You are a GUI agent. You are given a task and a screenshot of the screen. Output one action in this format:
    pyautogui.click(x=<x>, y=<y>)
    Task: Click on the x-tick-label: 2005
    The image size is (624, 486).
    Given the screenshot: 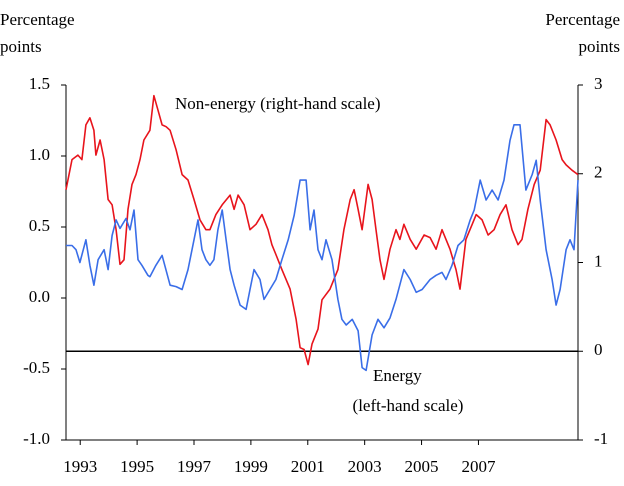 What is the action you would take?
    pyautogui.click(x=422, y=466)
    